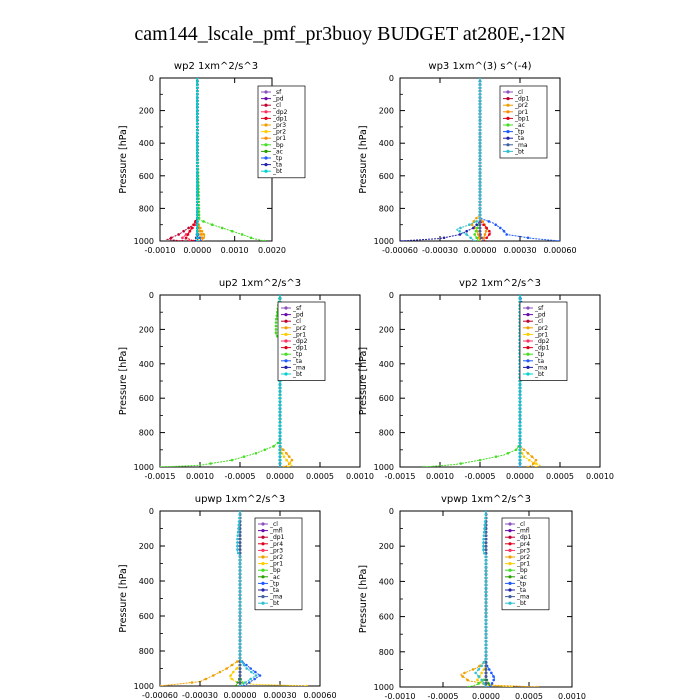 This screenshot has height=700, width=700. Describe the element at coordinates (286, 308) in the screenshot. I see `legend-marker-sf` at that location.